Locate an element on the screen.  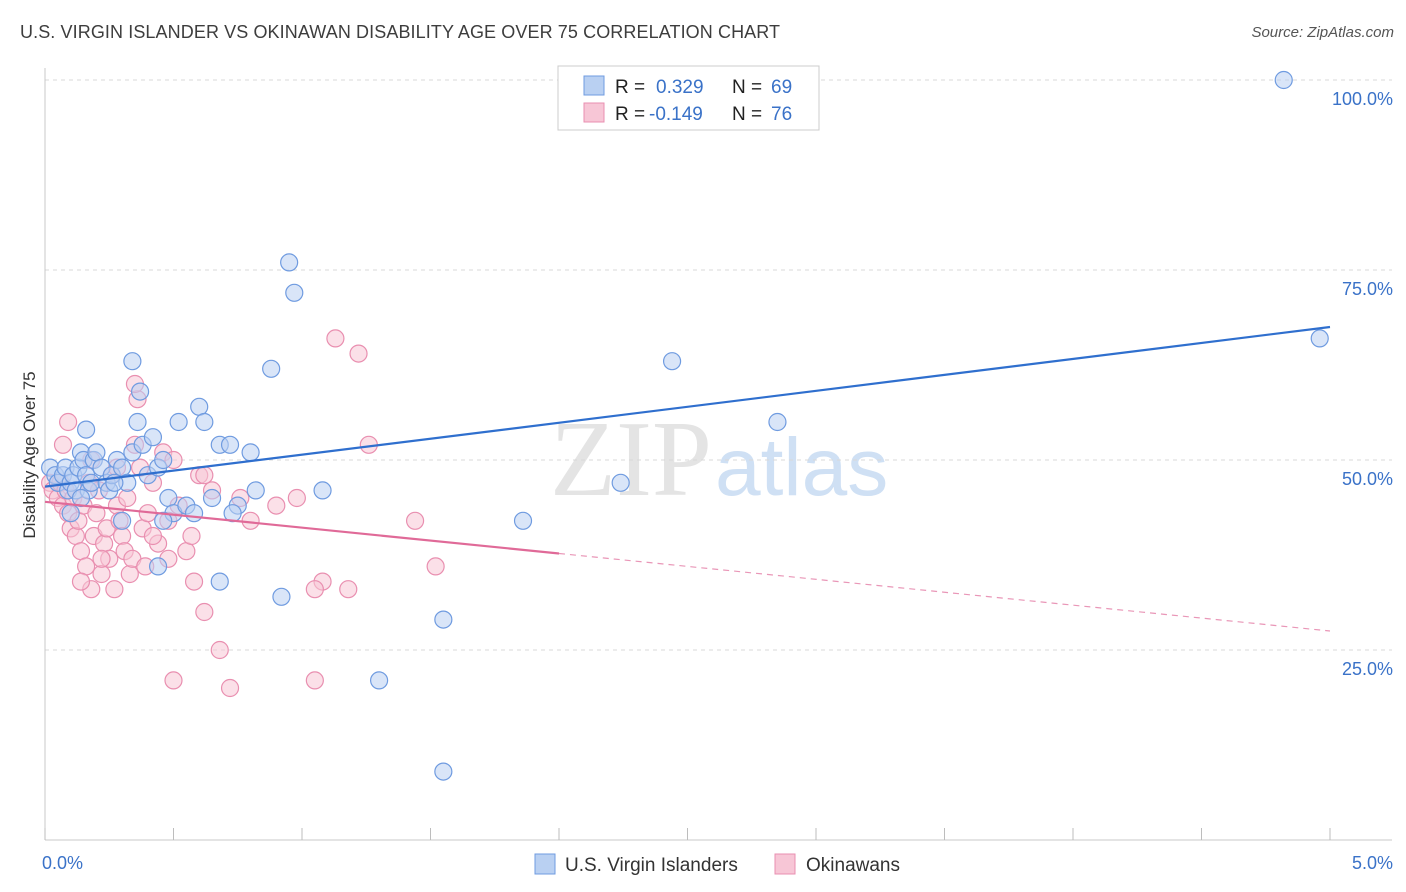
stats-n-value-blue: 69 is located at coordinates (781, 87).